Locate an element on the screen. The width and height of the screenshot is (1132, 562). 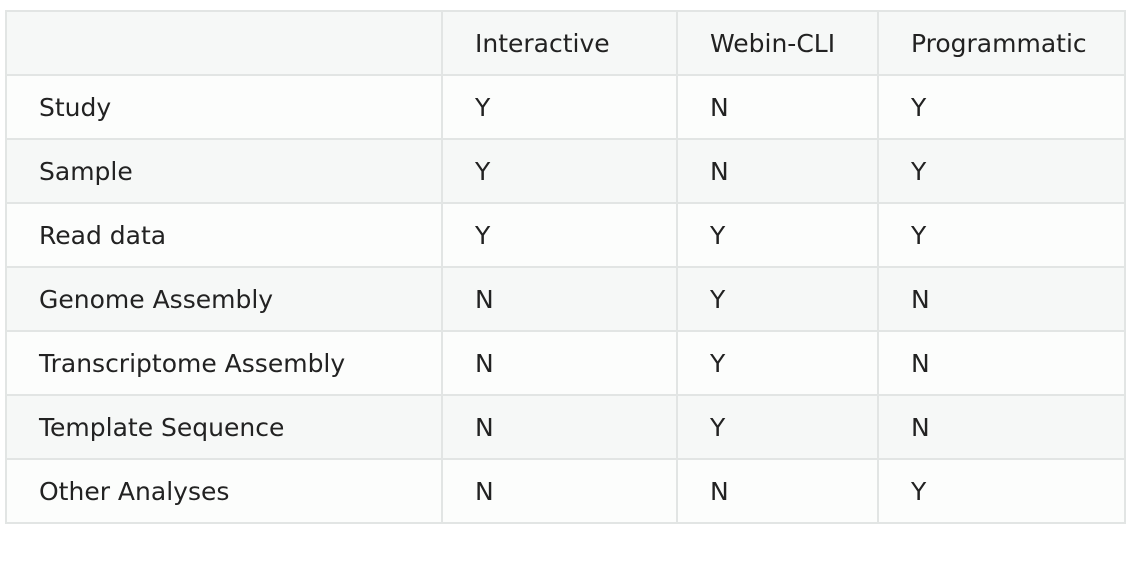
header-cell-webin-cli: Webin-CLI is located at coordinates (777, 43).